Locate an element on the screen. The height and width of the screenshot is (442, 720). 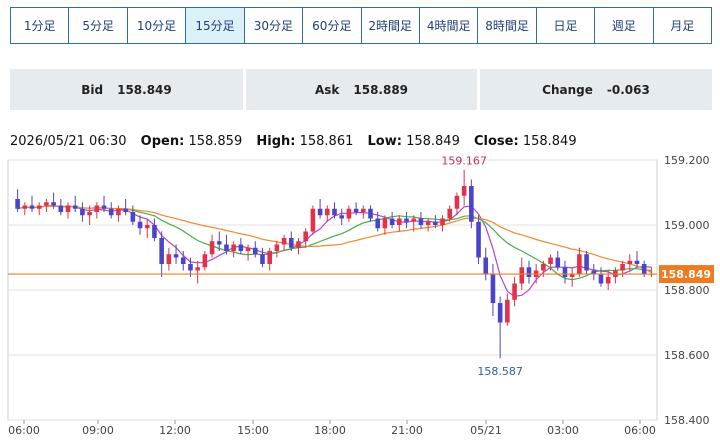
tab-8: 4時間足 is located at coordinates (449, 25).